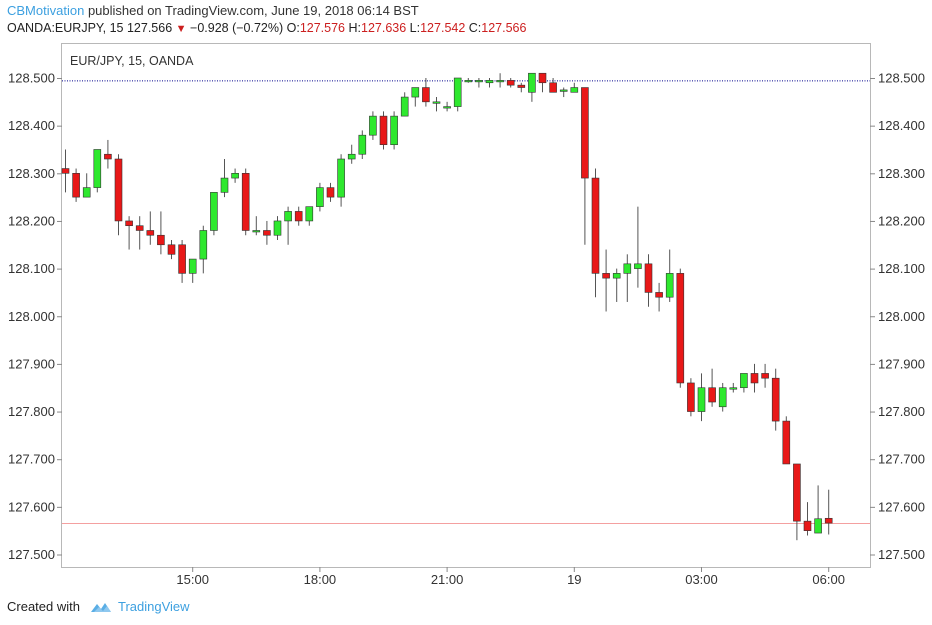  What do you see at coordinates (701, 579) in the screenshot?
I see `x-tick-label: 03:00` at bounding box center [701, 579].